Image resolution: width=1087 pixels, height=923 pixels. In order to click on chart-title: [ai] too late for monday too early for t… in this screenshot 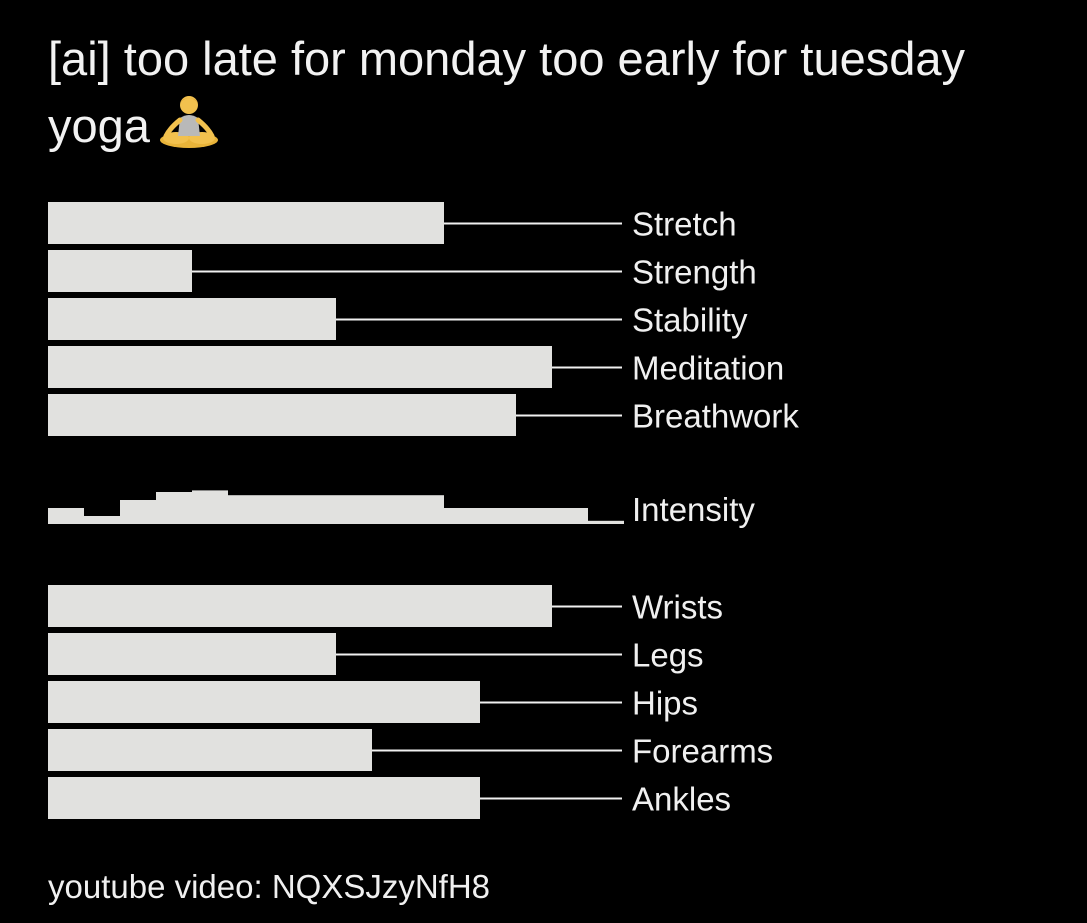, I will do `click(548, 96)`.